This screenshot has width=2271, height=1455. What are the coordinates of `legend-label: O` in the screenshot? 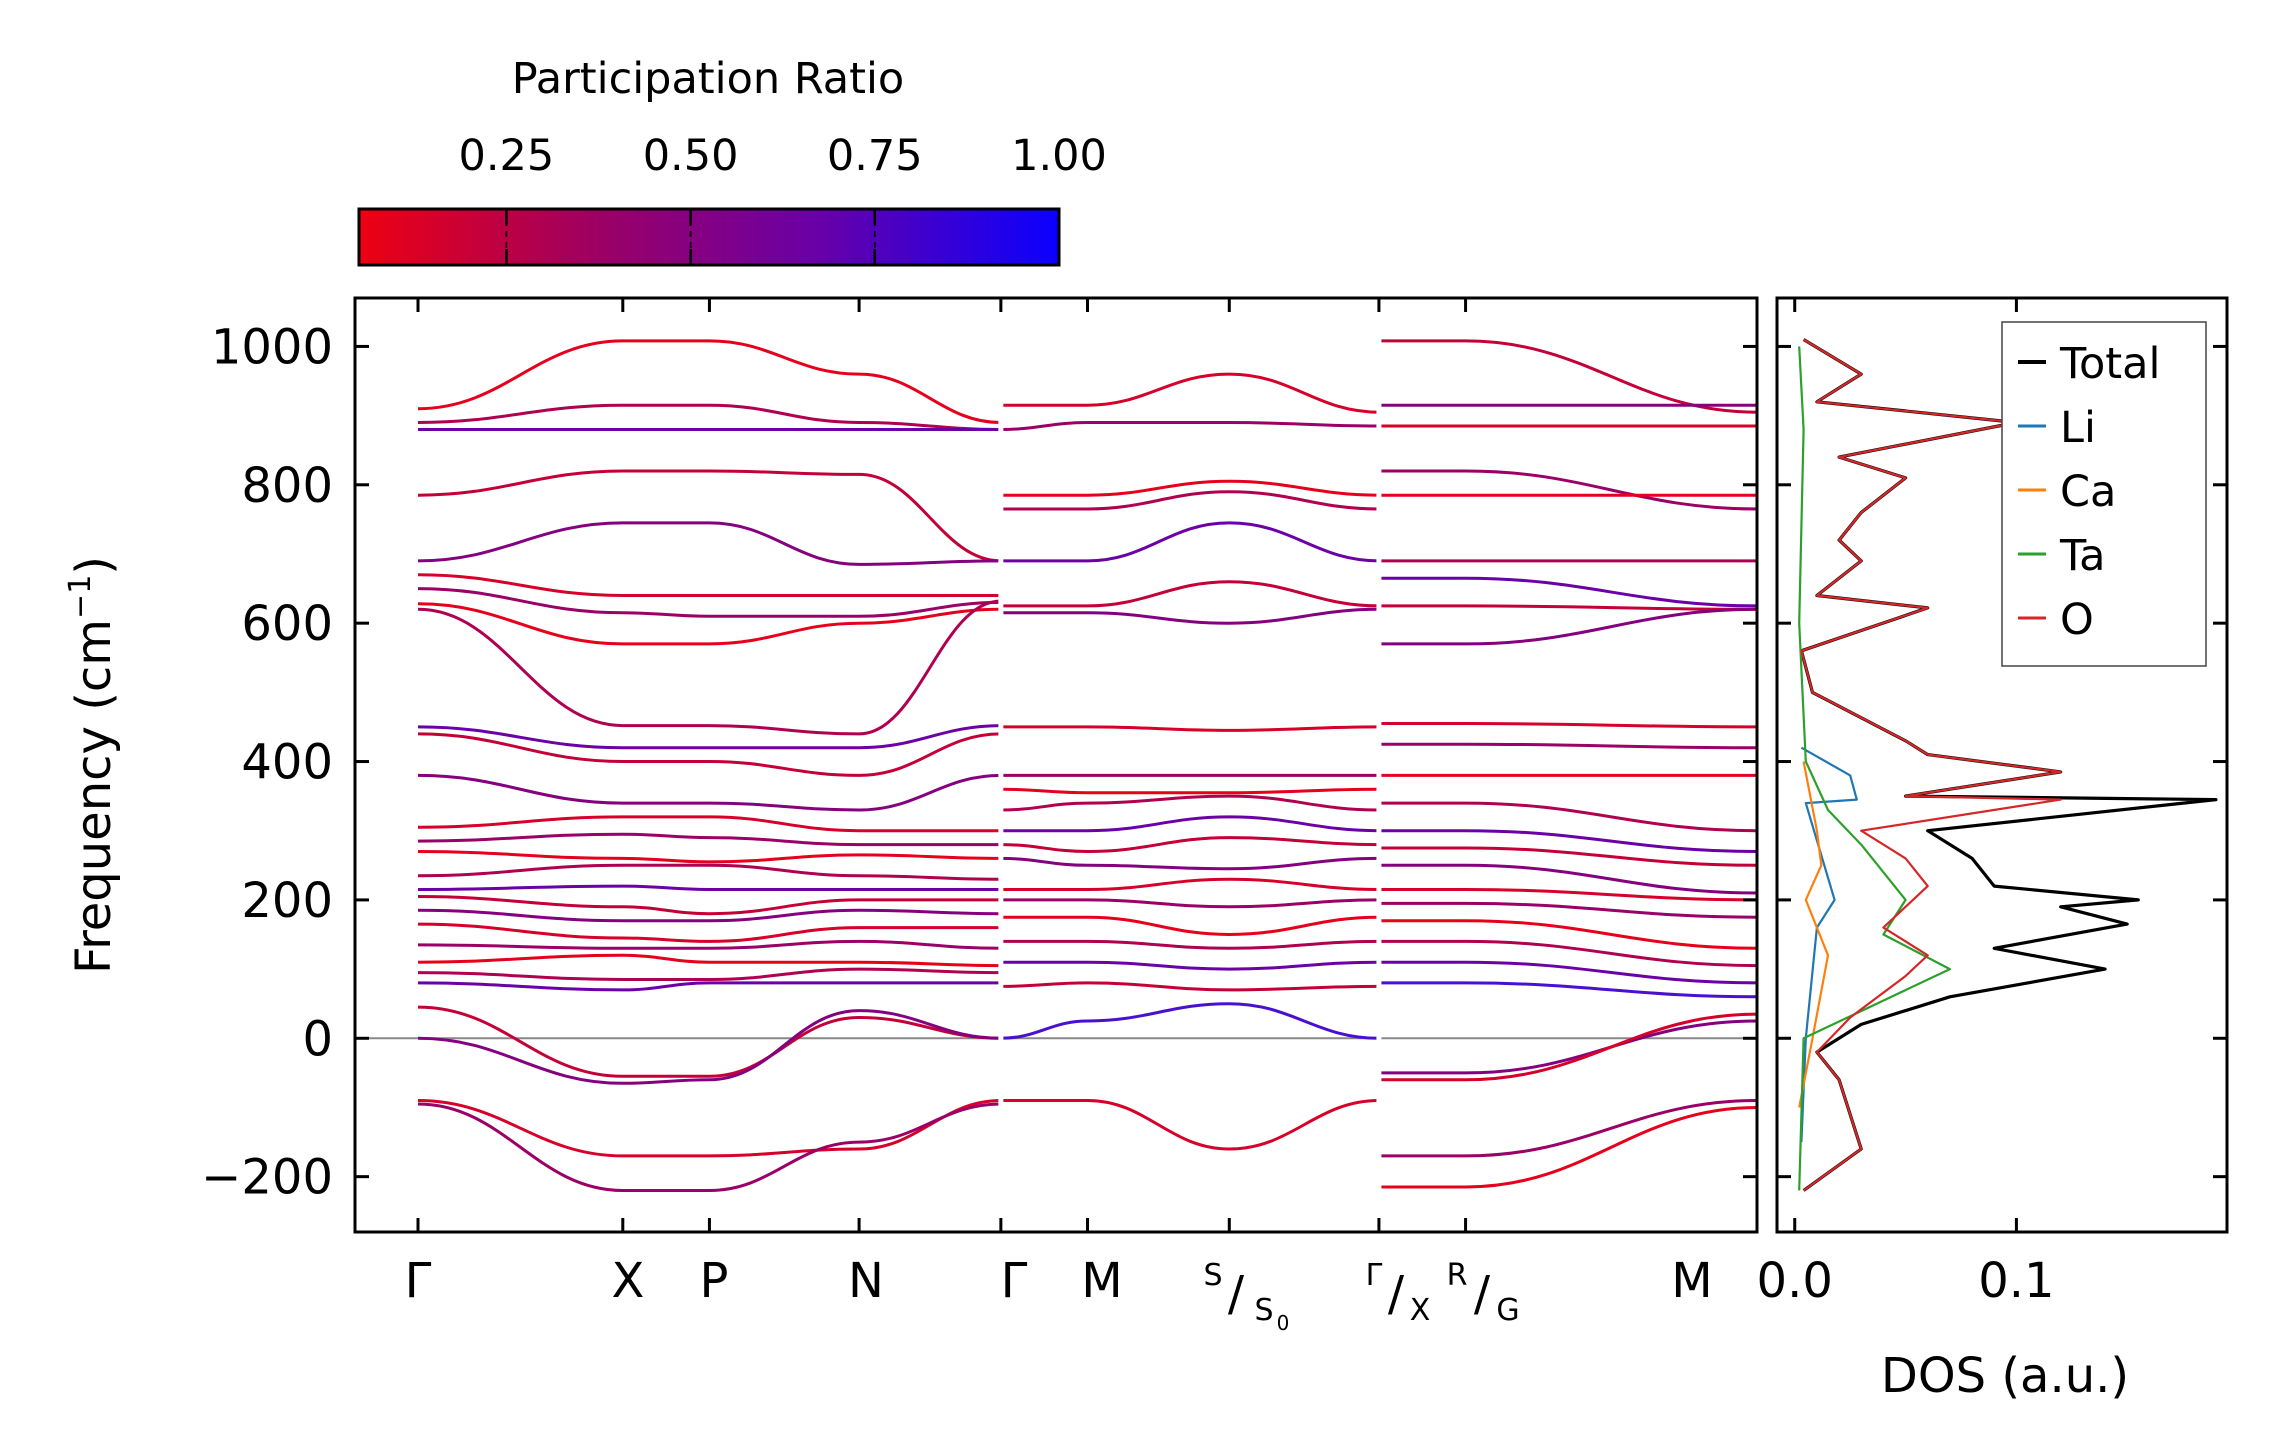 It's located at (2077, 620).